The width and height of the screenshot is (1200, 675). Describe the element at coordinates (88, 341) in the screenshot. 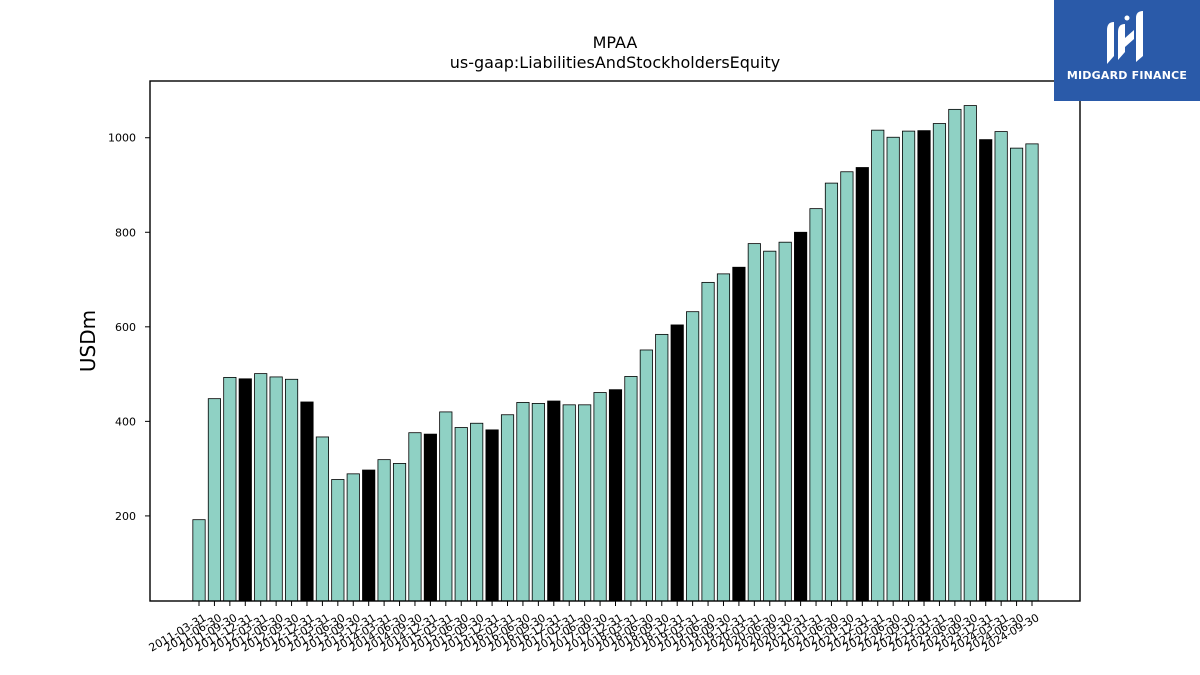

I see `y-axis-label: USDm` at that location.